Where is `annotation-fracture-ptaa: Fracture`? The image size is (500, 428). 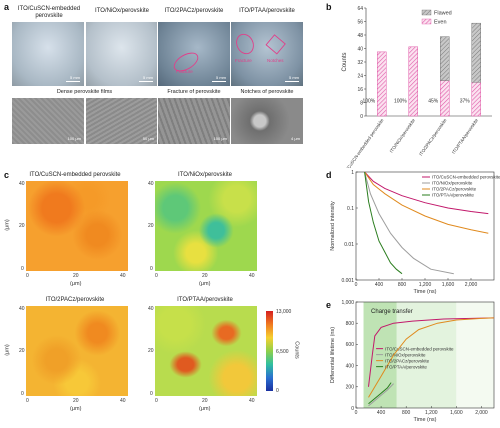 annotation-fracture-ptaa: Fracture is located at coordinates (243, 60).